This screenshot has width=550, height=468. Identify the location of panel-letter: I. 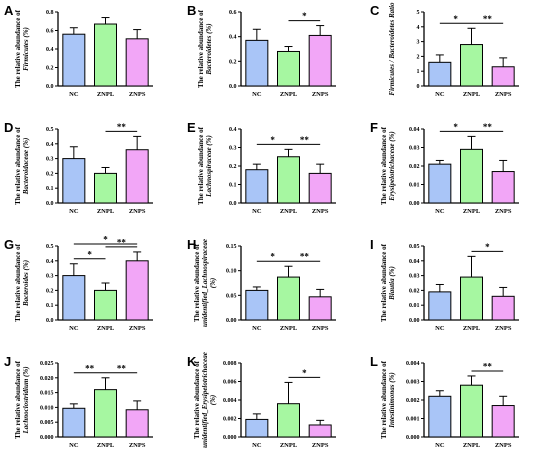
(372, 244).